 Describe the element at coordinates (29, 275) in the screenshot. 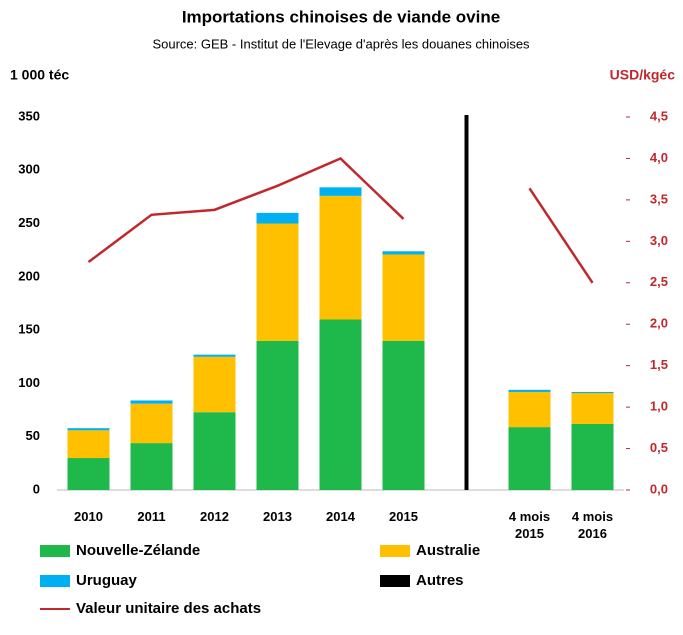

I see `y-tick-label: 200` at that location.